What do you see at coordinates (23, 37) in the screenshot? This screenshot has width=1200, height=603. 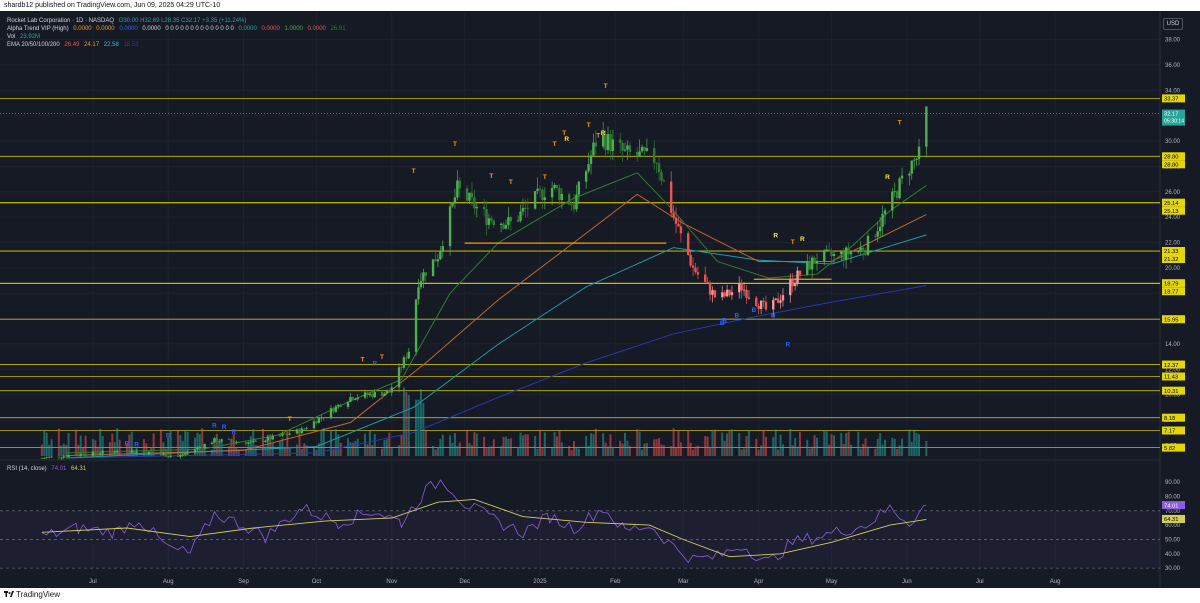 I see `legend-row-vol: Vol 23.92M` at bounding box center [23, 37].